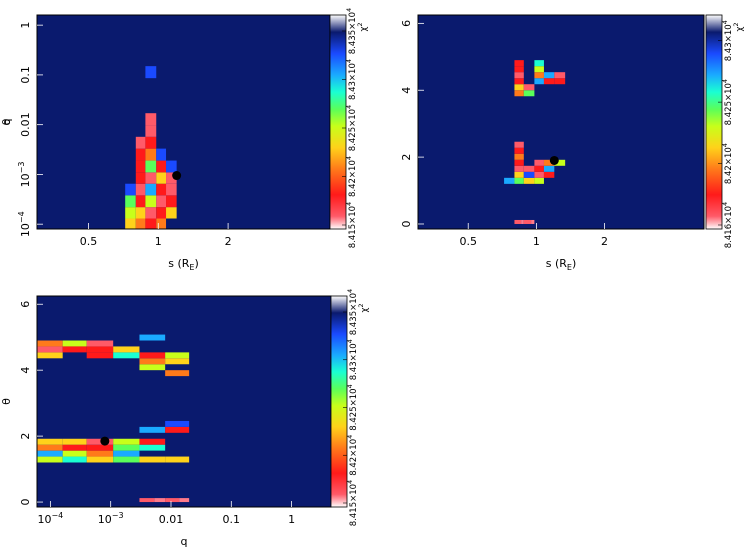  Describe the element at coordinates (406, 157) in the screenshot. I see `y-tick-label: 2` at that location.